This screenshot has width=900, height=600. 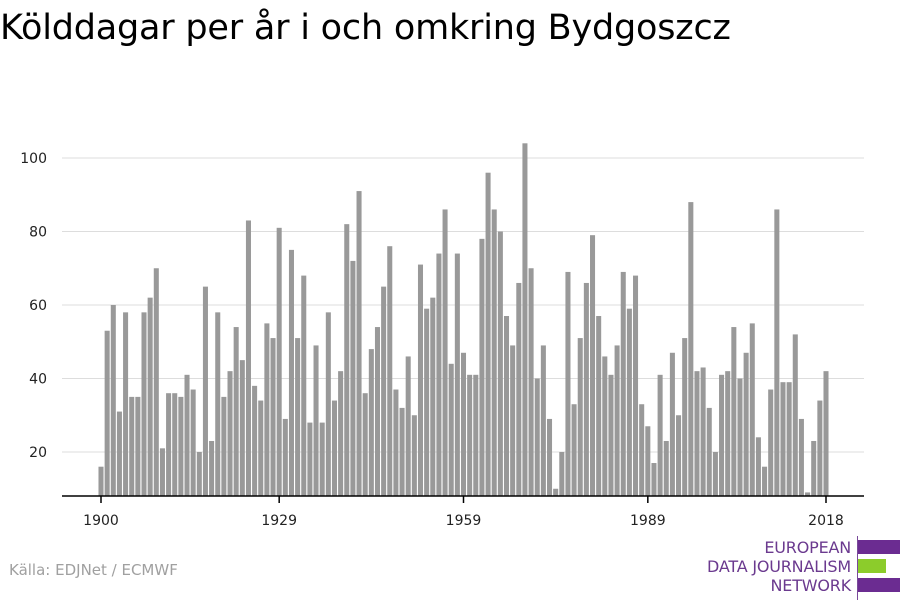 I want to click on bar-2010, so click(x=777, y=352).